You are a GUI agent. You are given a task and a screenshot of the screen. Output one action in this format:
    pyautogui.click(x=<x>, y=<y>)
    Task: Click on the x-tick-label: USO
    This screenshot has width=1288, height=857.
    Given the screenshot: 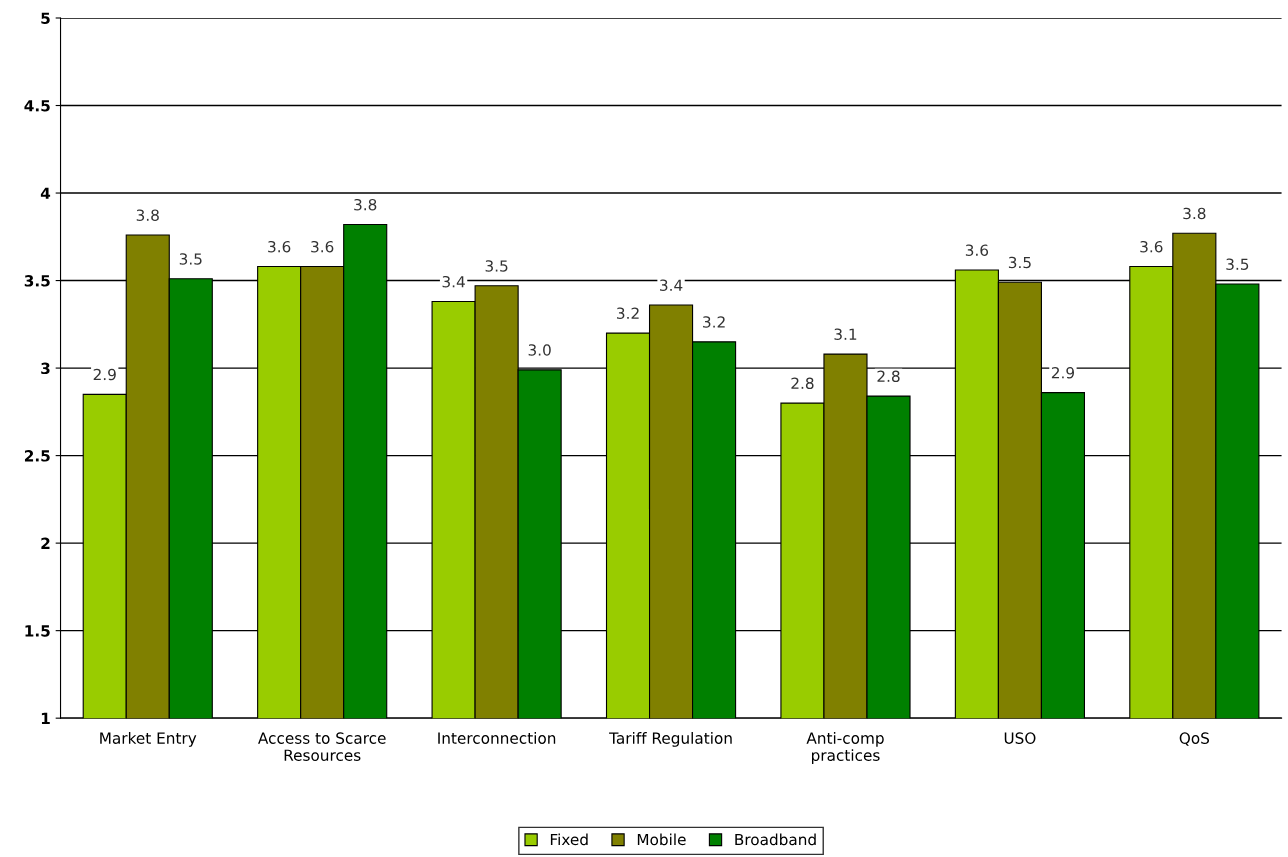 What is the action you would take?
    pyautogui.click(x=1020, y=738)
    